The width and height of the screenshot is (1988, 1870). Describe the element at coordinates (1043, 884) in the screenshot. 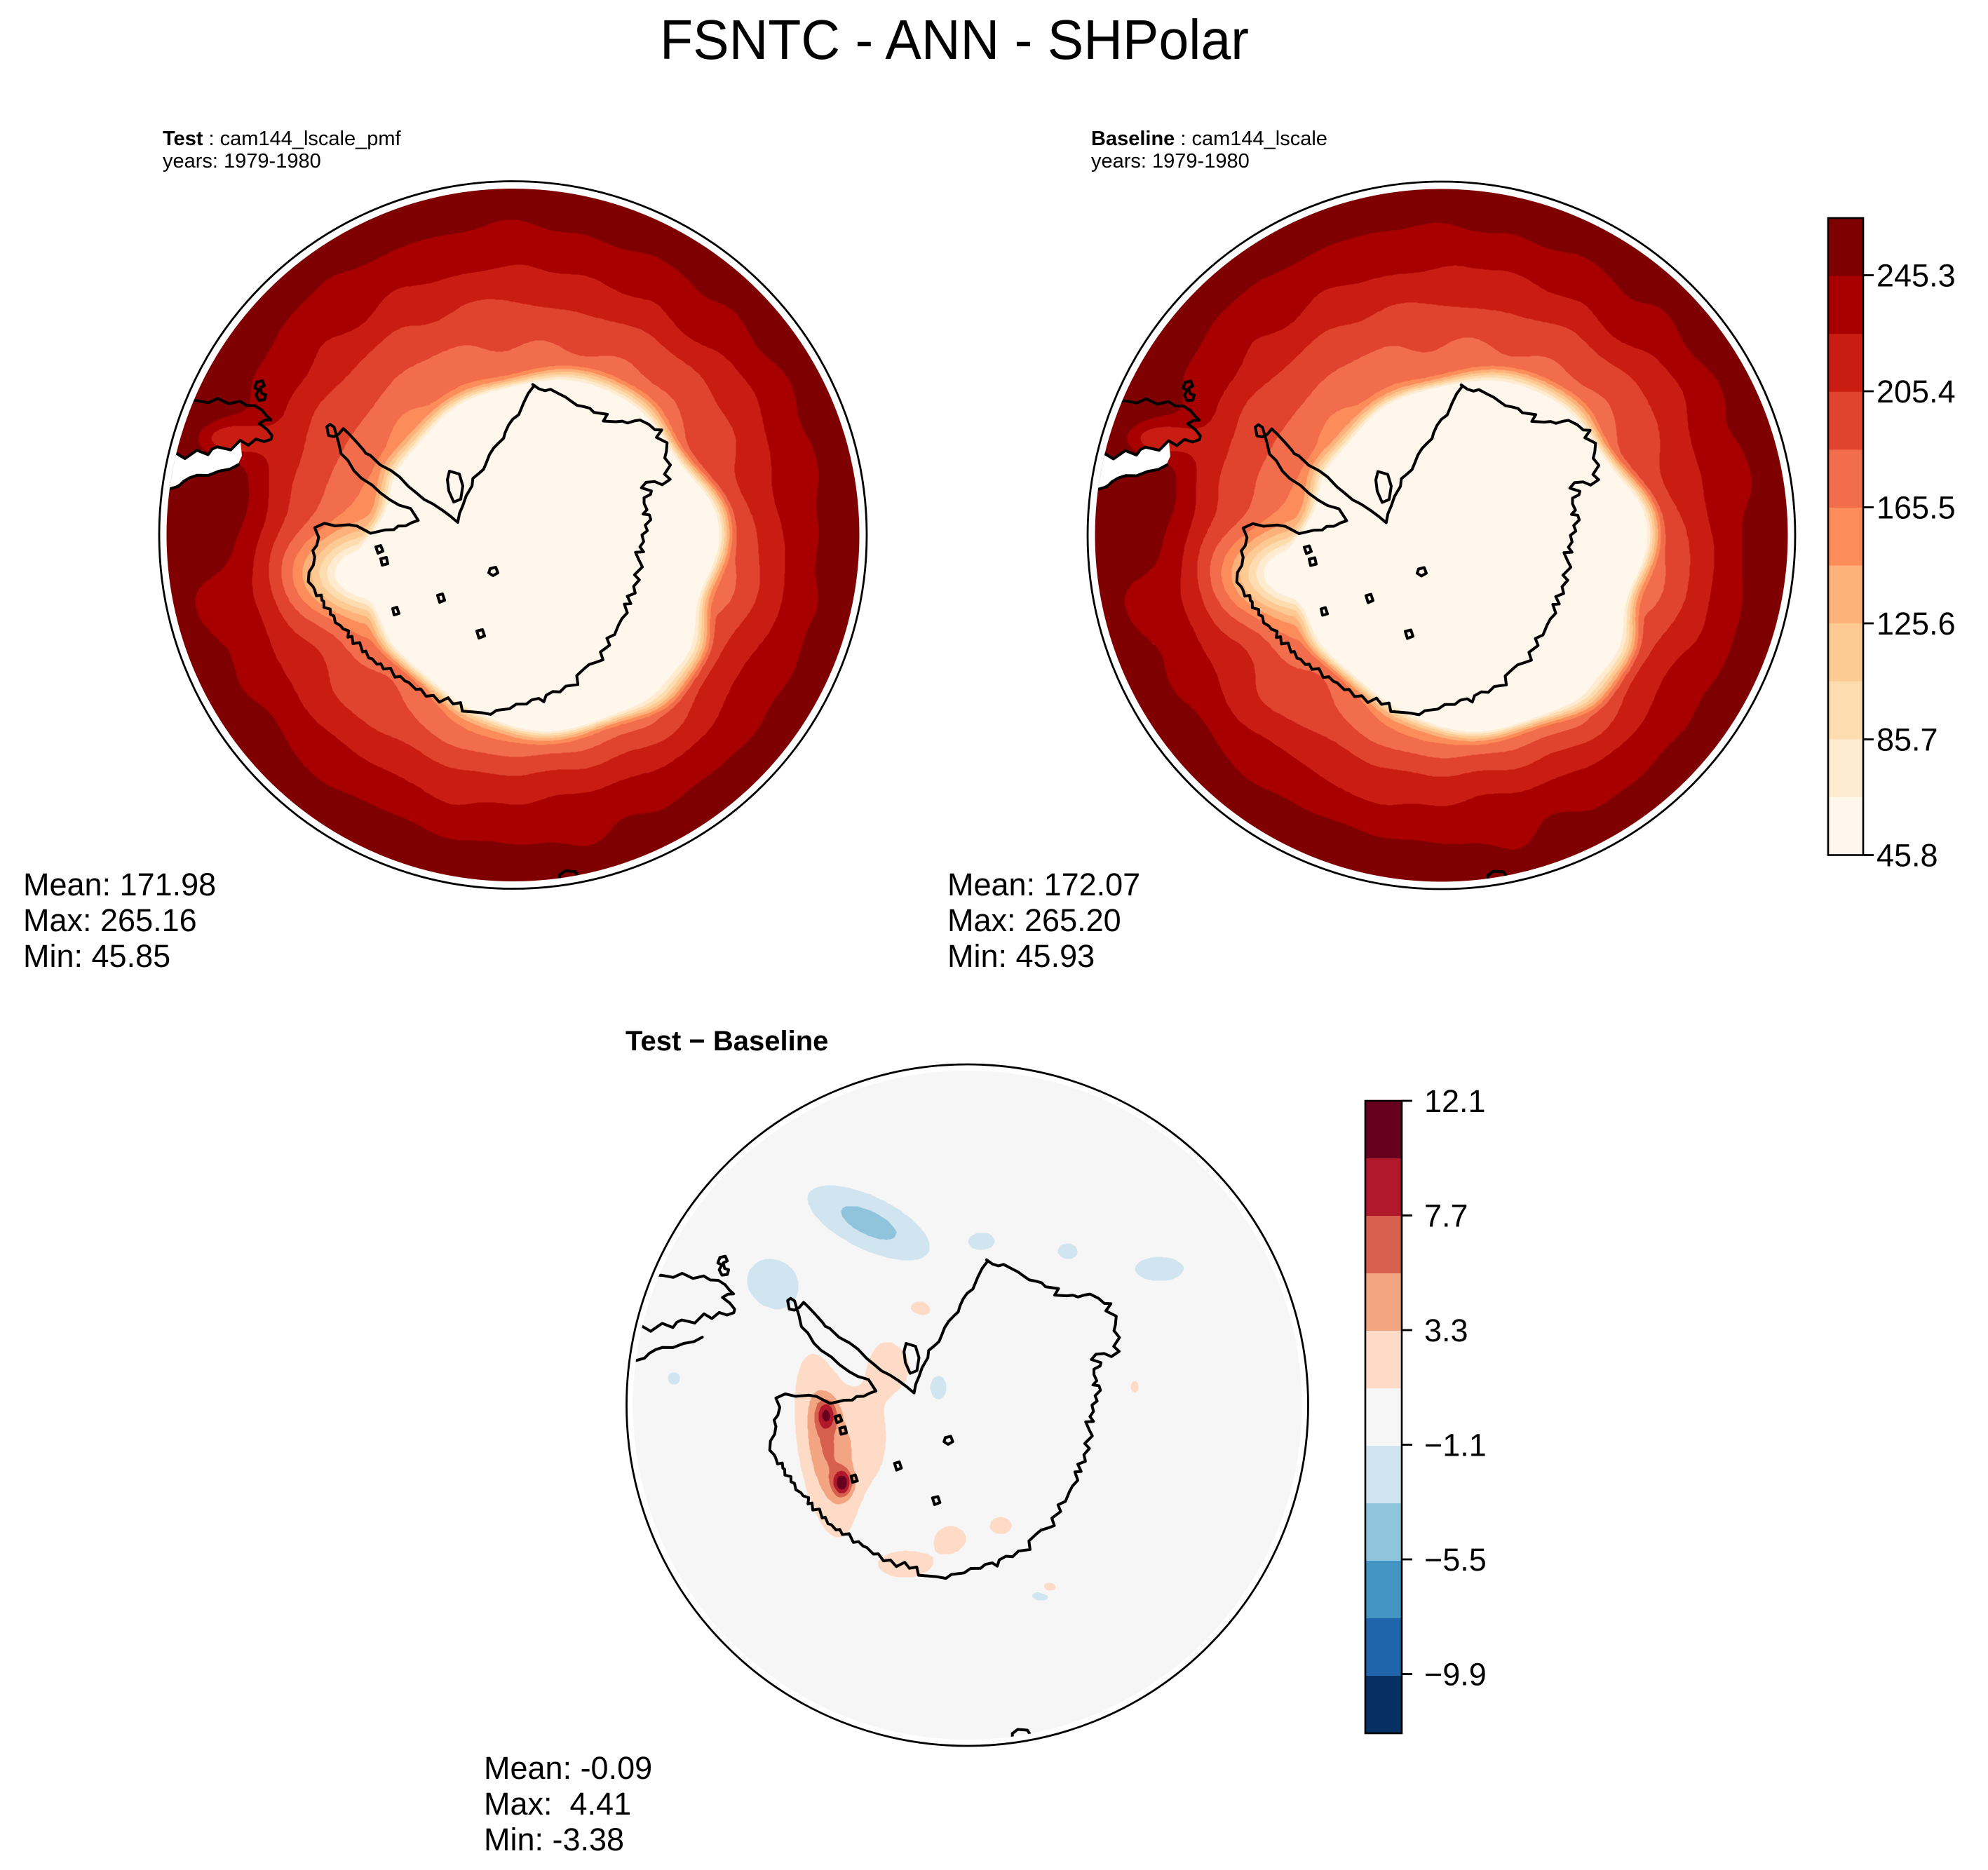

I see `svg-text: Mean: 172.07` at that location.